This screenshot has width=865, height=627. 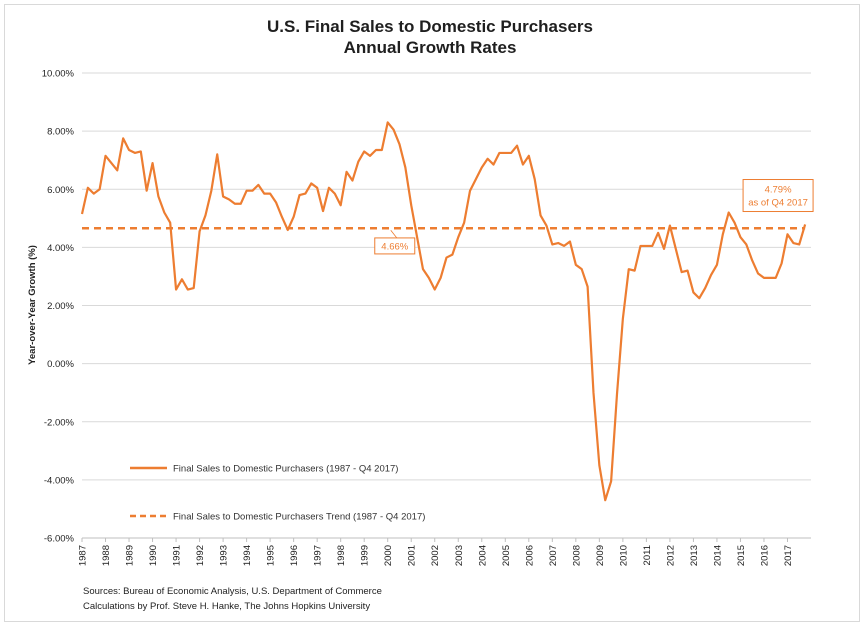 I want to click on x-tick-label: 1999, so click(x=365, y=555).